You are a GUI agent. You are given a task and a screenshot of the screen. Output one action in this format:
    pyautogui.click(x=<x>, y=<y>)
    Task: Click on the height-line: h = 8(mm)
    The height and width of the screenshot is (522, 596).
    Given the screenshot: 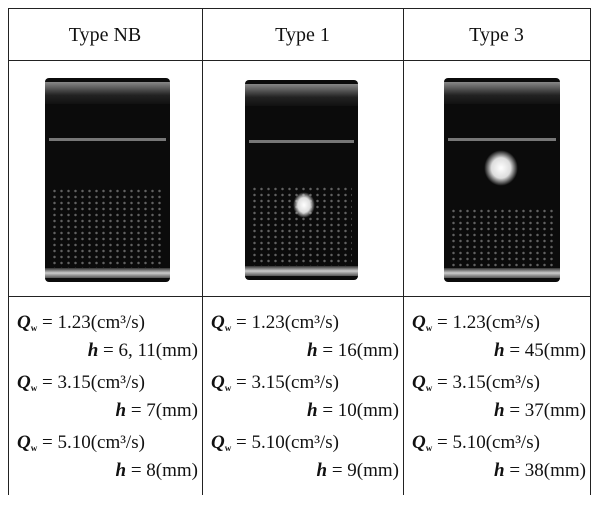 What is the action you would take?
    pyautogui.click(x=156, y=471)
    